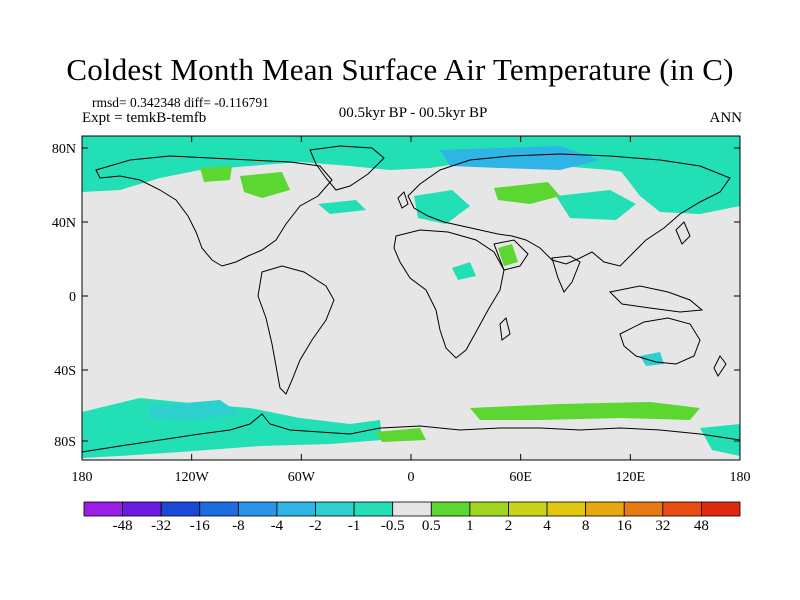 Image resolution: width=800 pixels, height=600 pixels. What do you see at coordinates (631, 477) in the screenshot?
I see `lon-label: 120E` at bounding box center [631, 477].